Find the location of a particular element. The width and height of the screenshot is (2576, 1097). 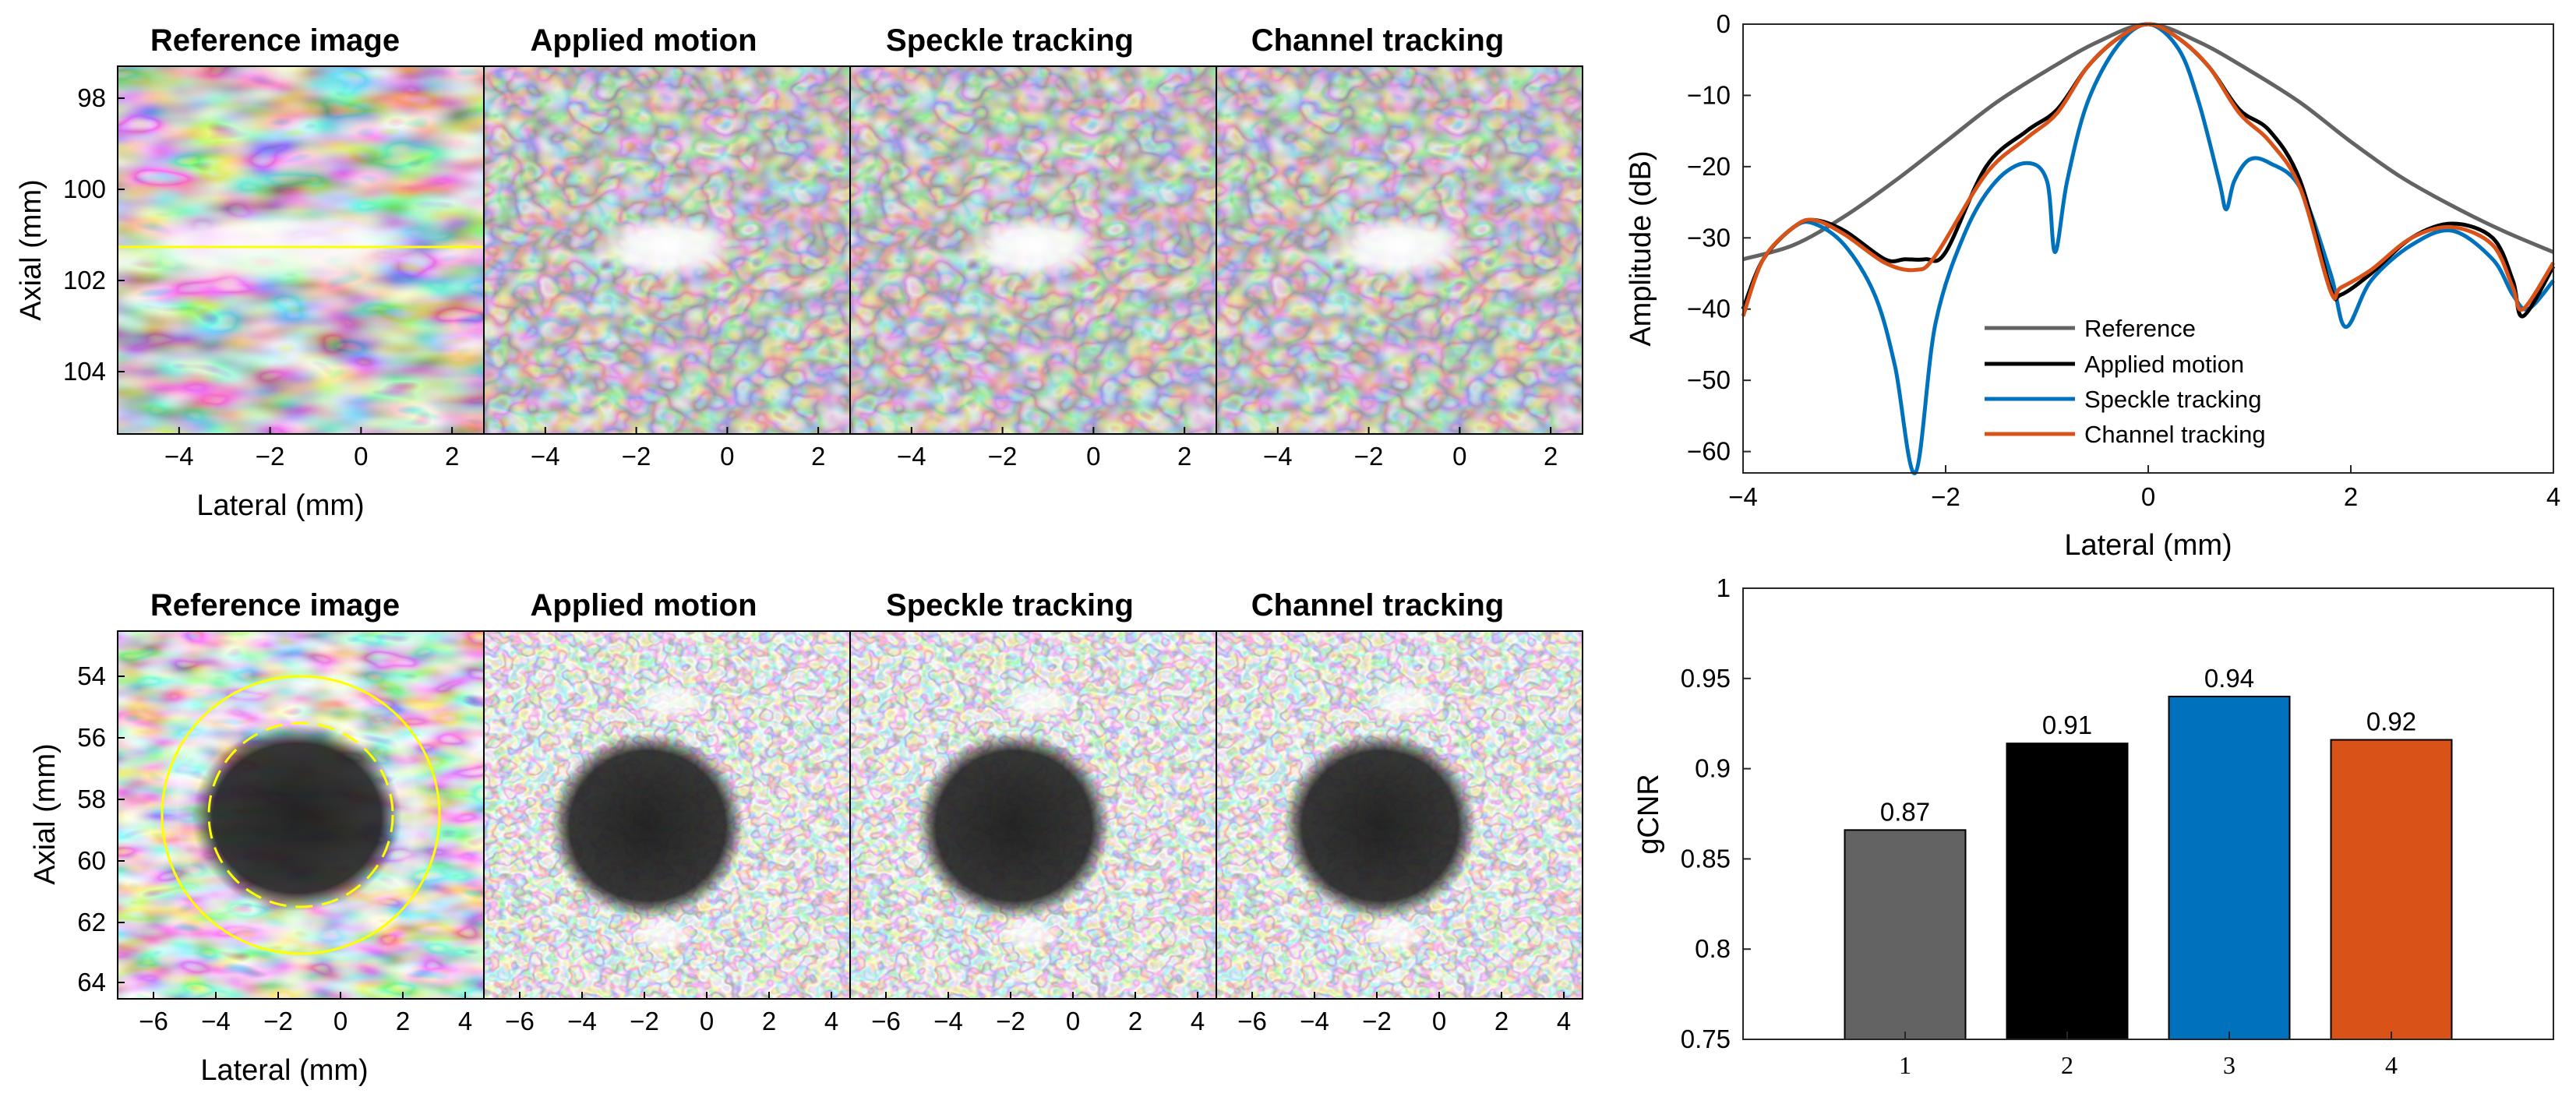

top-title-4: Channel tracking is located at coordinates (1378, 41).